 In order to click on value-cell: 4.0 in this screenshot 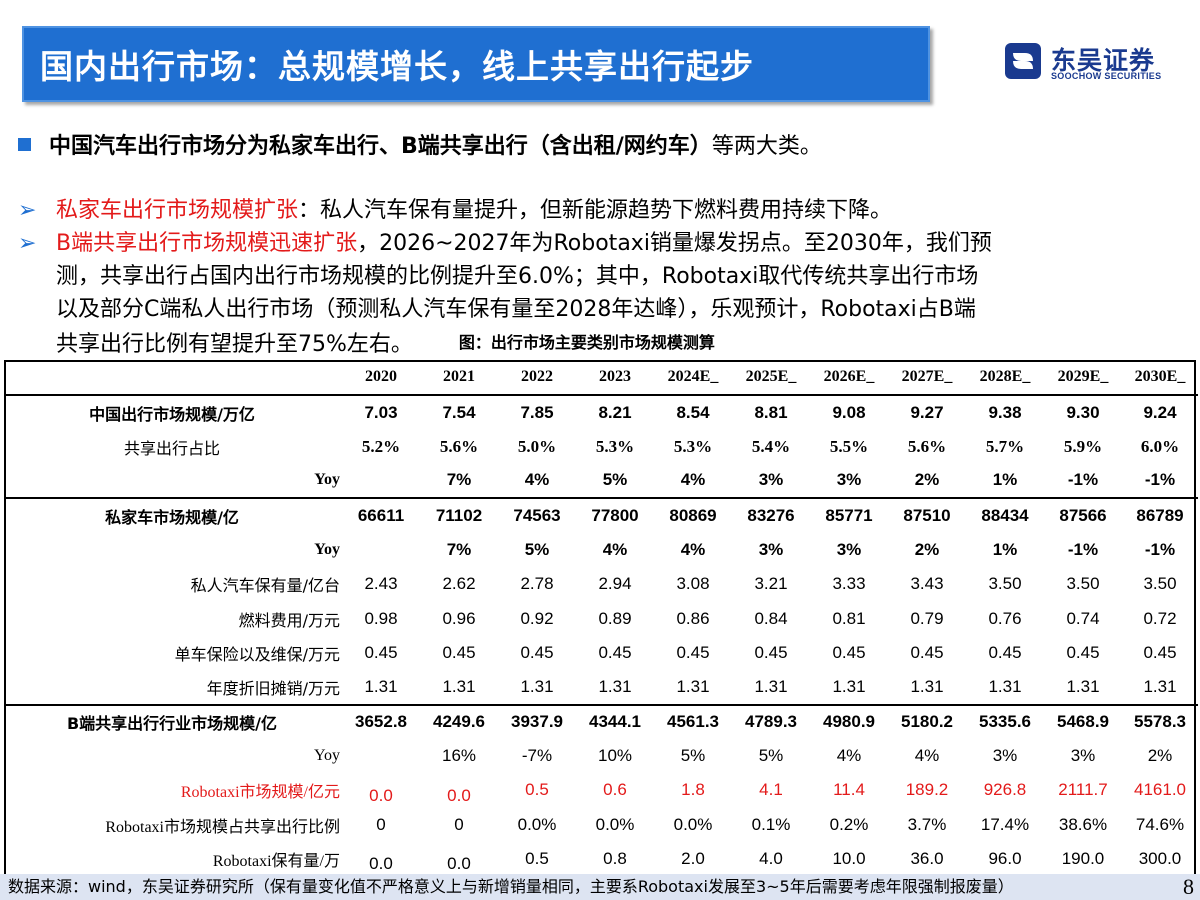, I will do `click(771, 859)`.